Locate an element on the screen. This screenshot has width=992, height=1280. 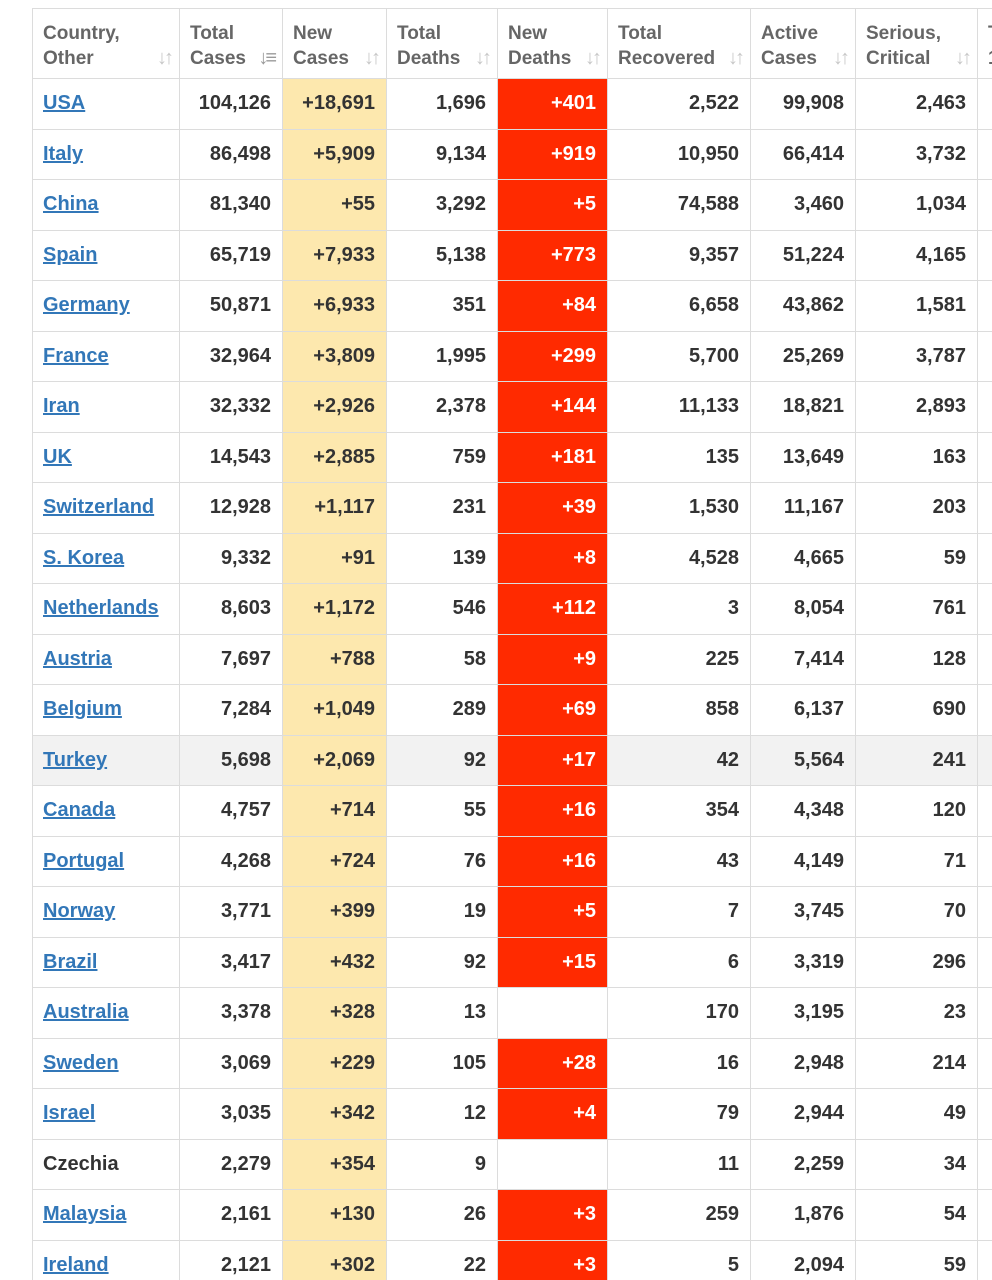
total-cases-cell: 32,332 is located at coordinates (231, 407).